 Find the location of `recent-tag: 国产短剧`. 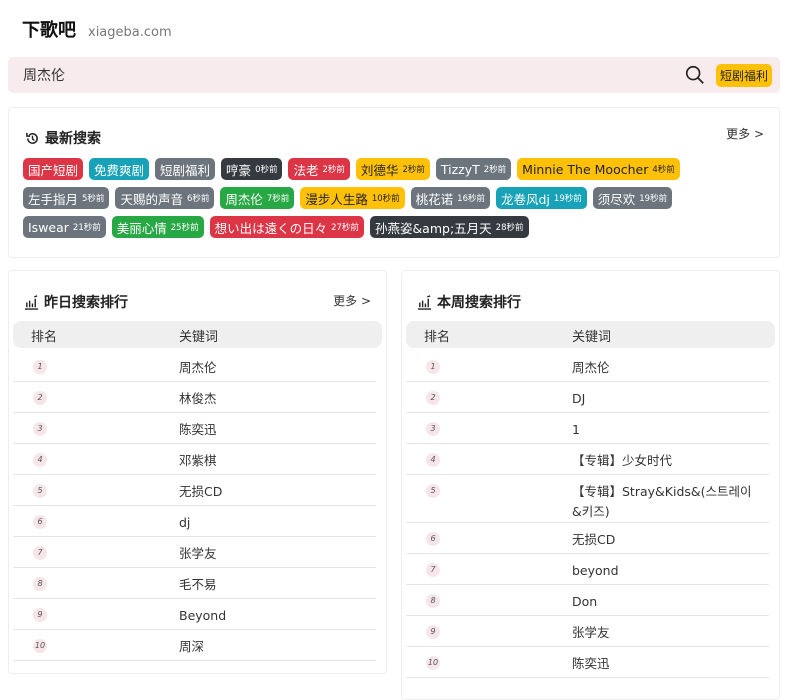

recent-tag: 国产短剧 is located at coordinates (53, 169).